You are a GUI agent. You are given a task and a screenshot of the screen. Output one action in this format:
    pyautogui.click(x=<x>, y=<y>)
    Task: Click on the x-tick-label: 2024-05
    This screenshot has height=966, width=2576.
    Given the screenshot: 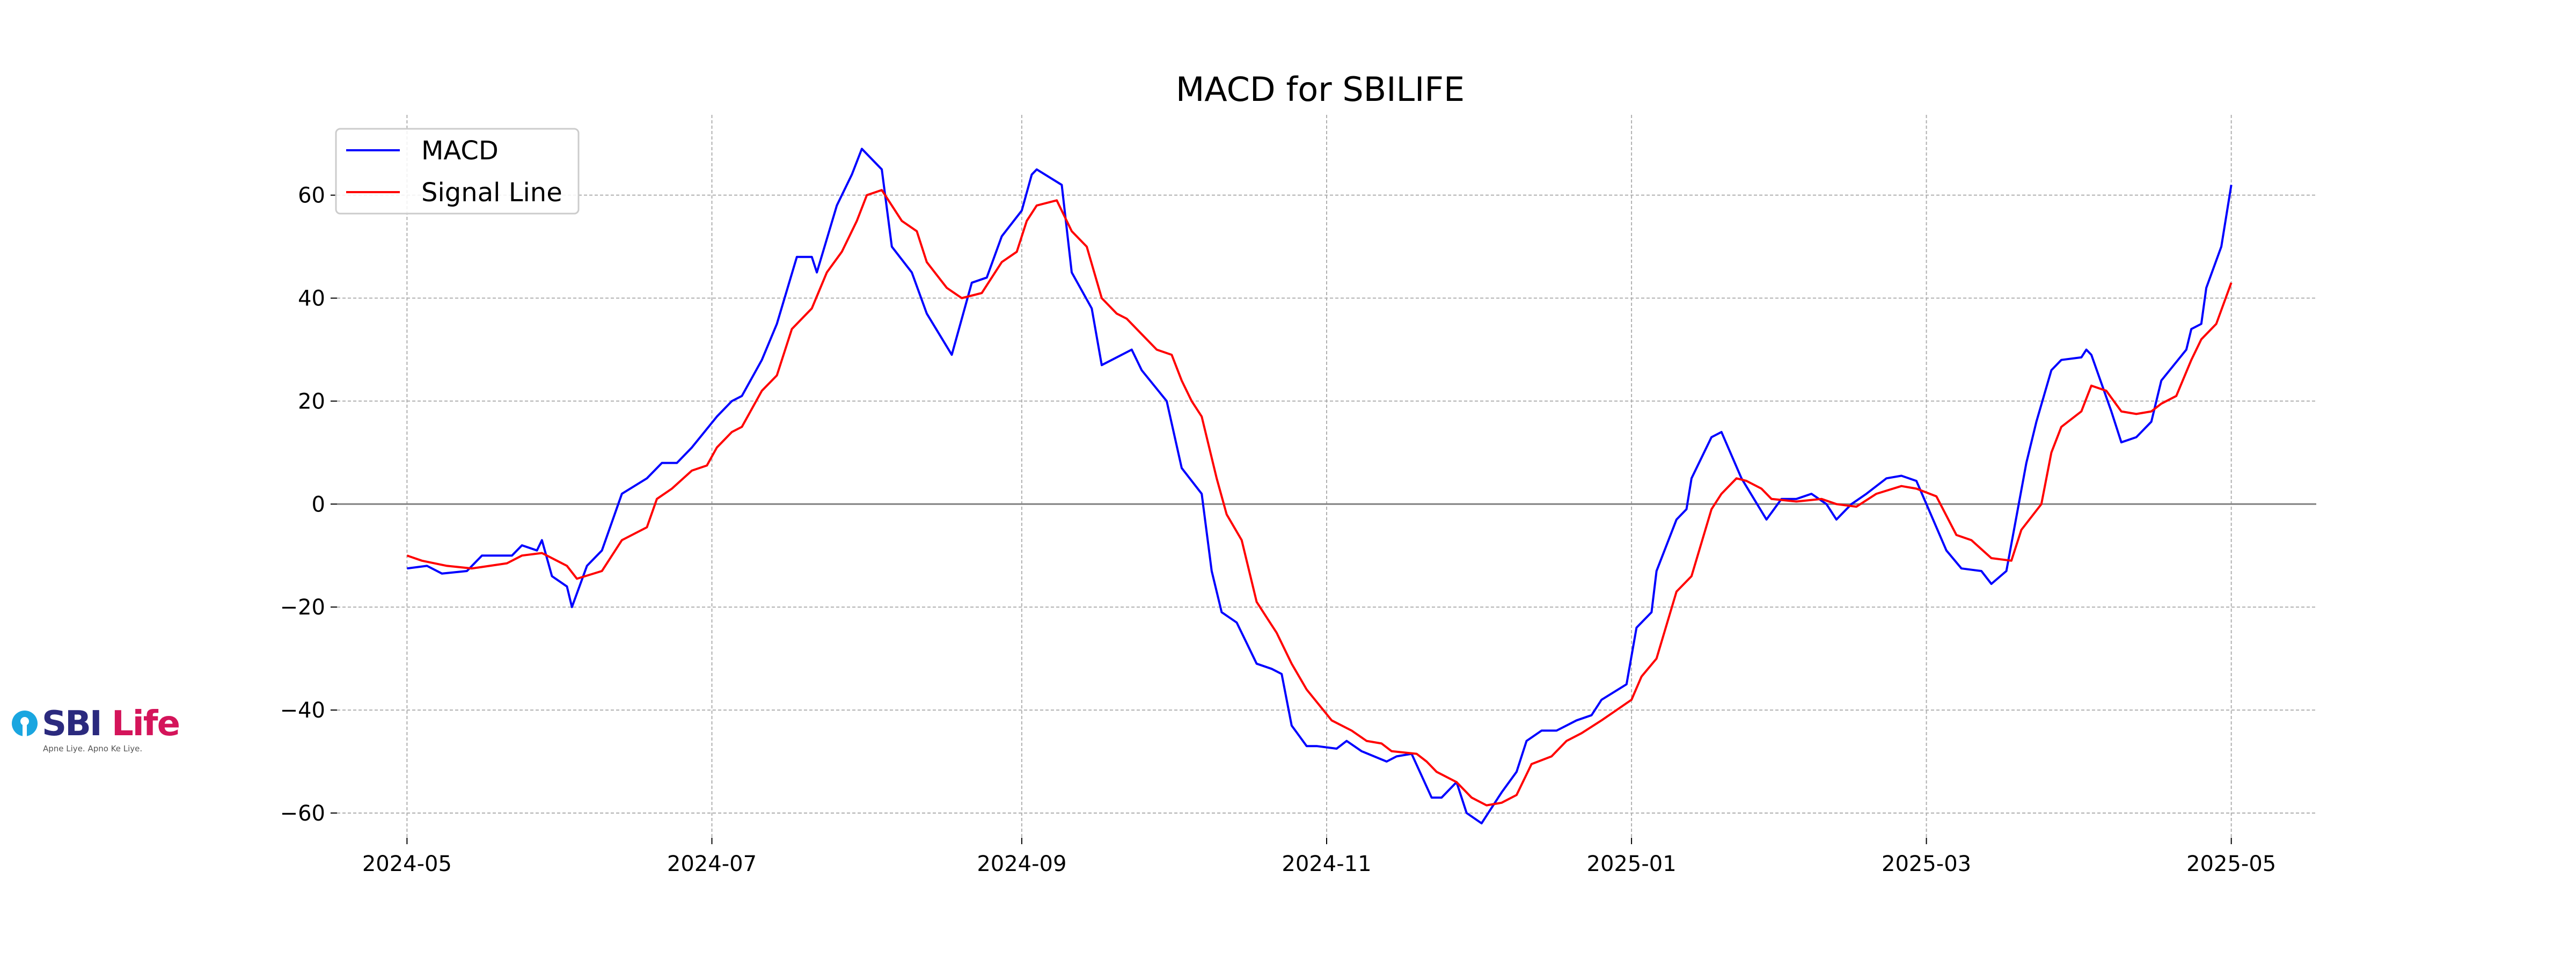 What is the action you would take?
    pyautogui.click(x=407, y=864)
    